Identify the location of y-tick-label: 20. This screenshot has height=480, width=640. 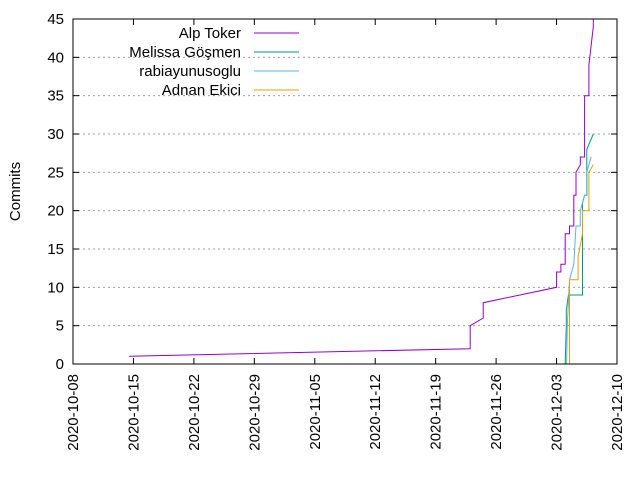
(55, 211).